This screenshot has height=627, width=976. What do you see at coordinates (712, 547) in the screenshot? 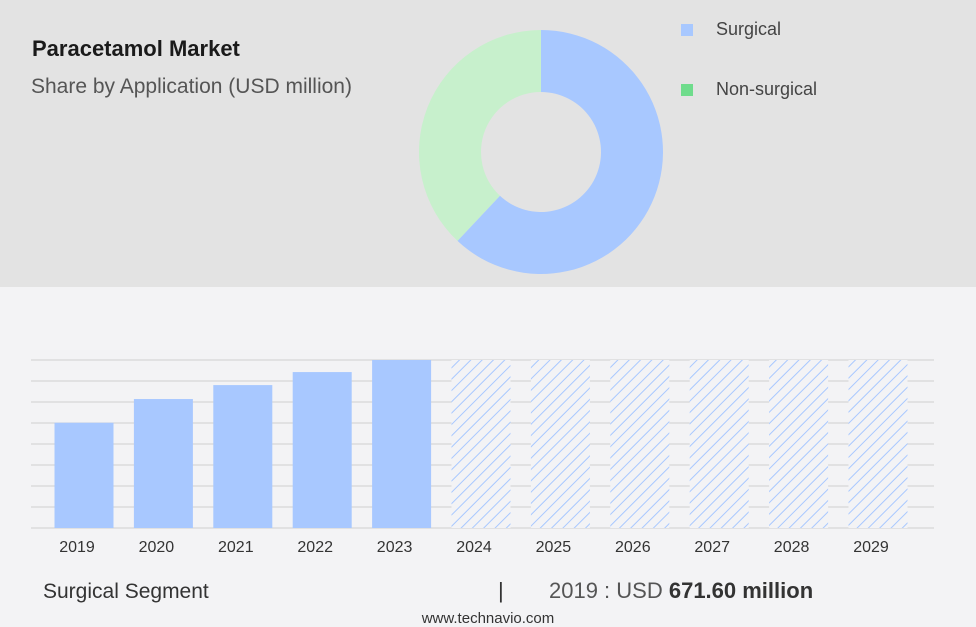
I see `x-tick-label: 2027` at bounding box center [712, 547].